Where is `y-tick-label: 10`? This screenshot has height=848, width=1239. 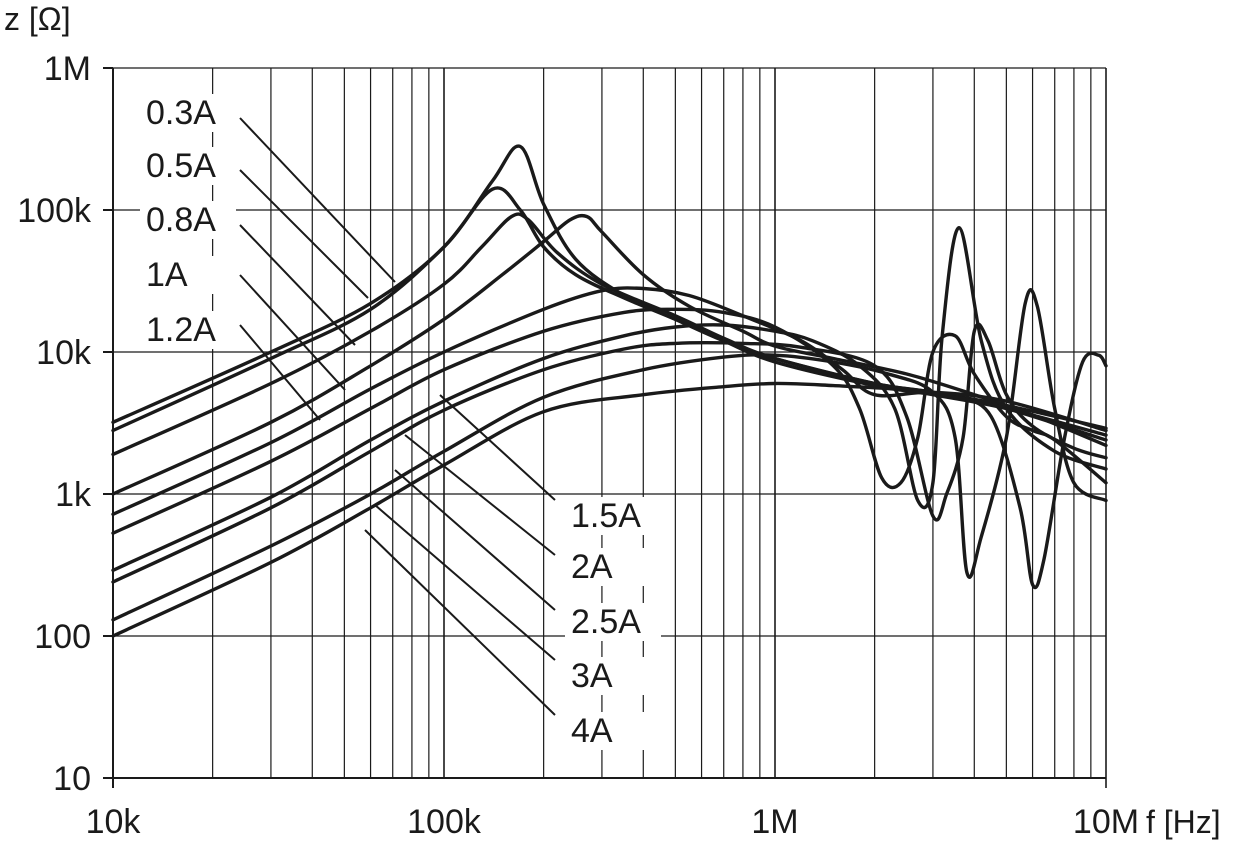
y-tick-label: 10 is located at coordinates (72, 779).